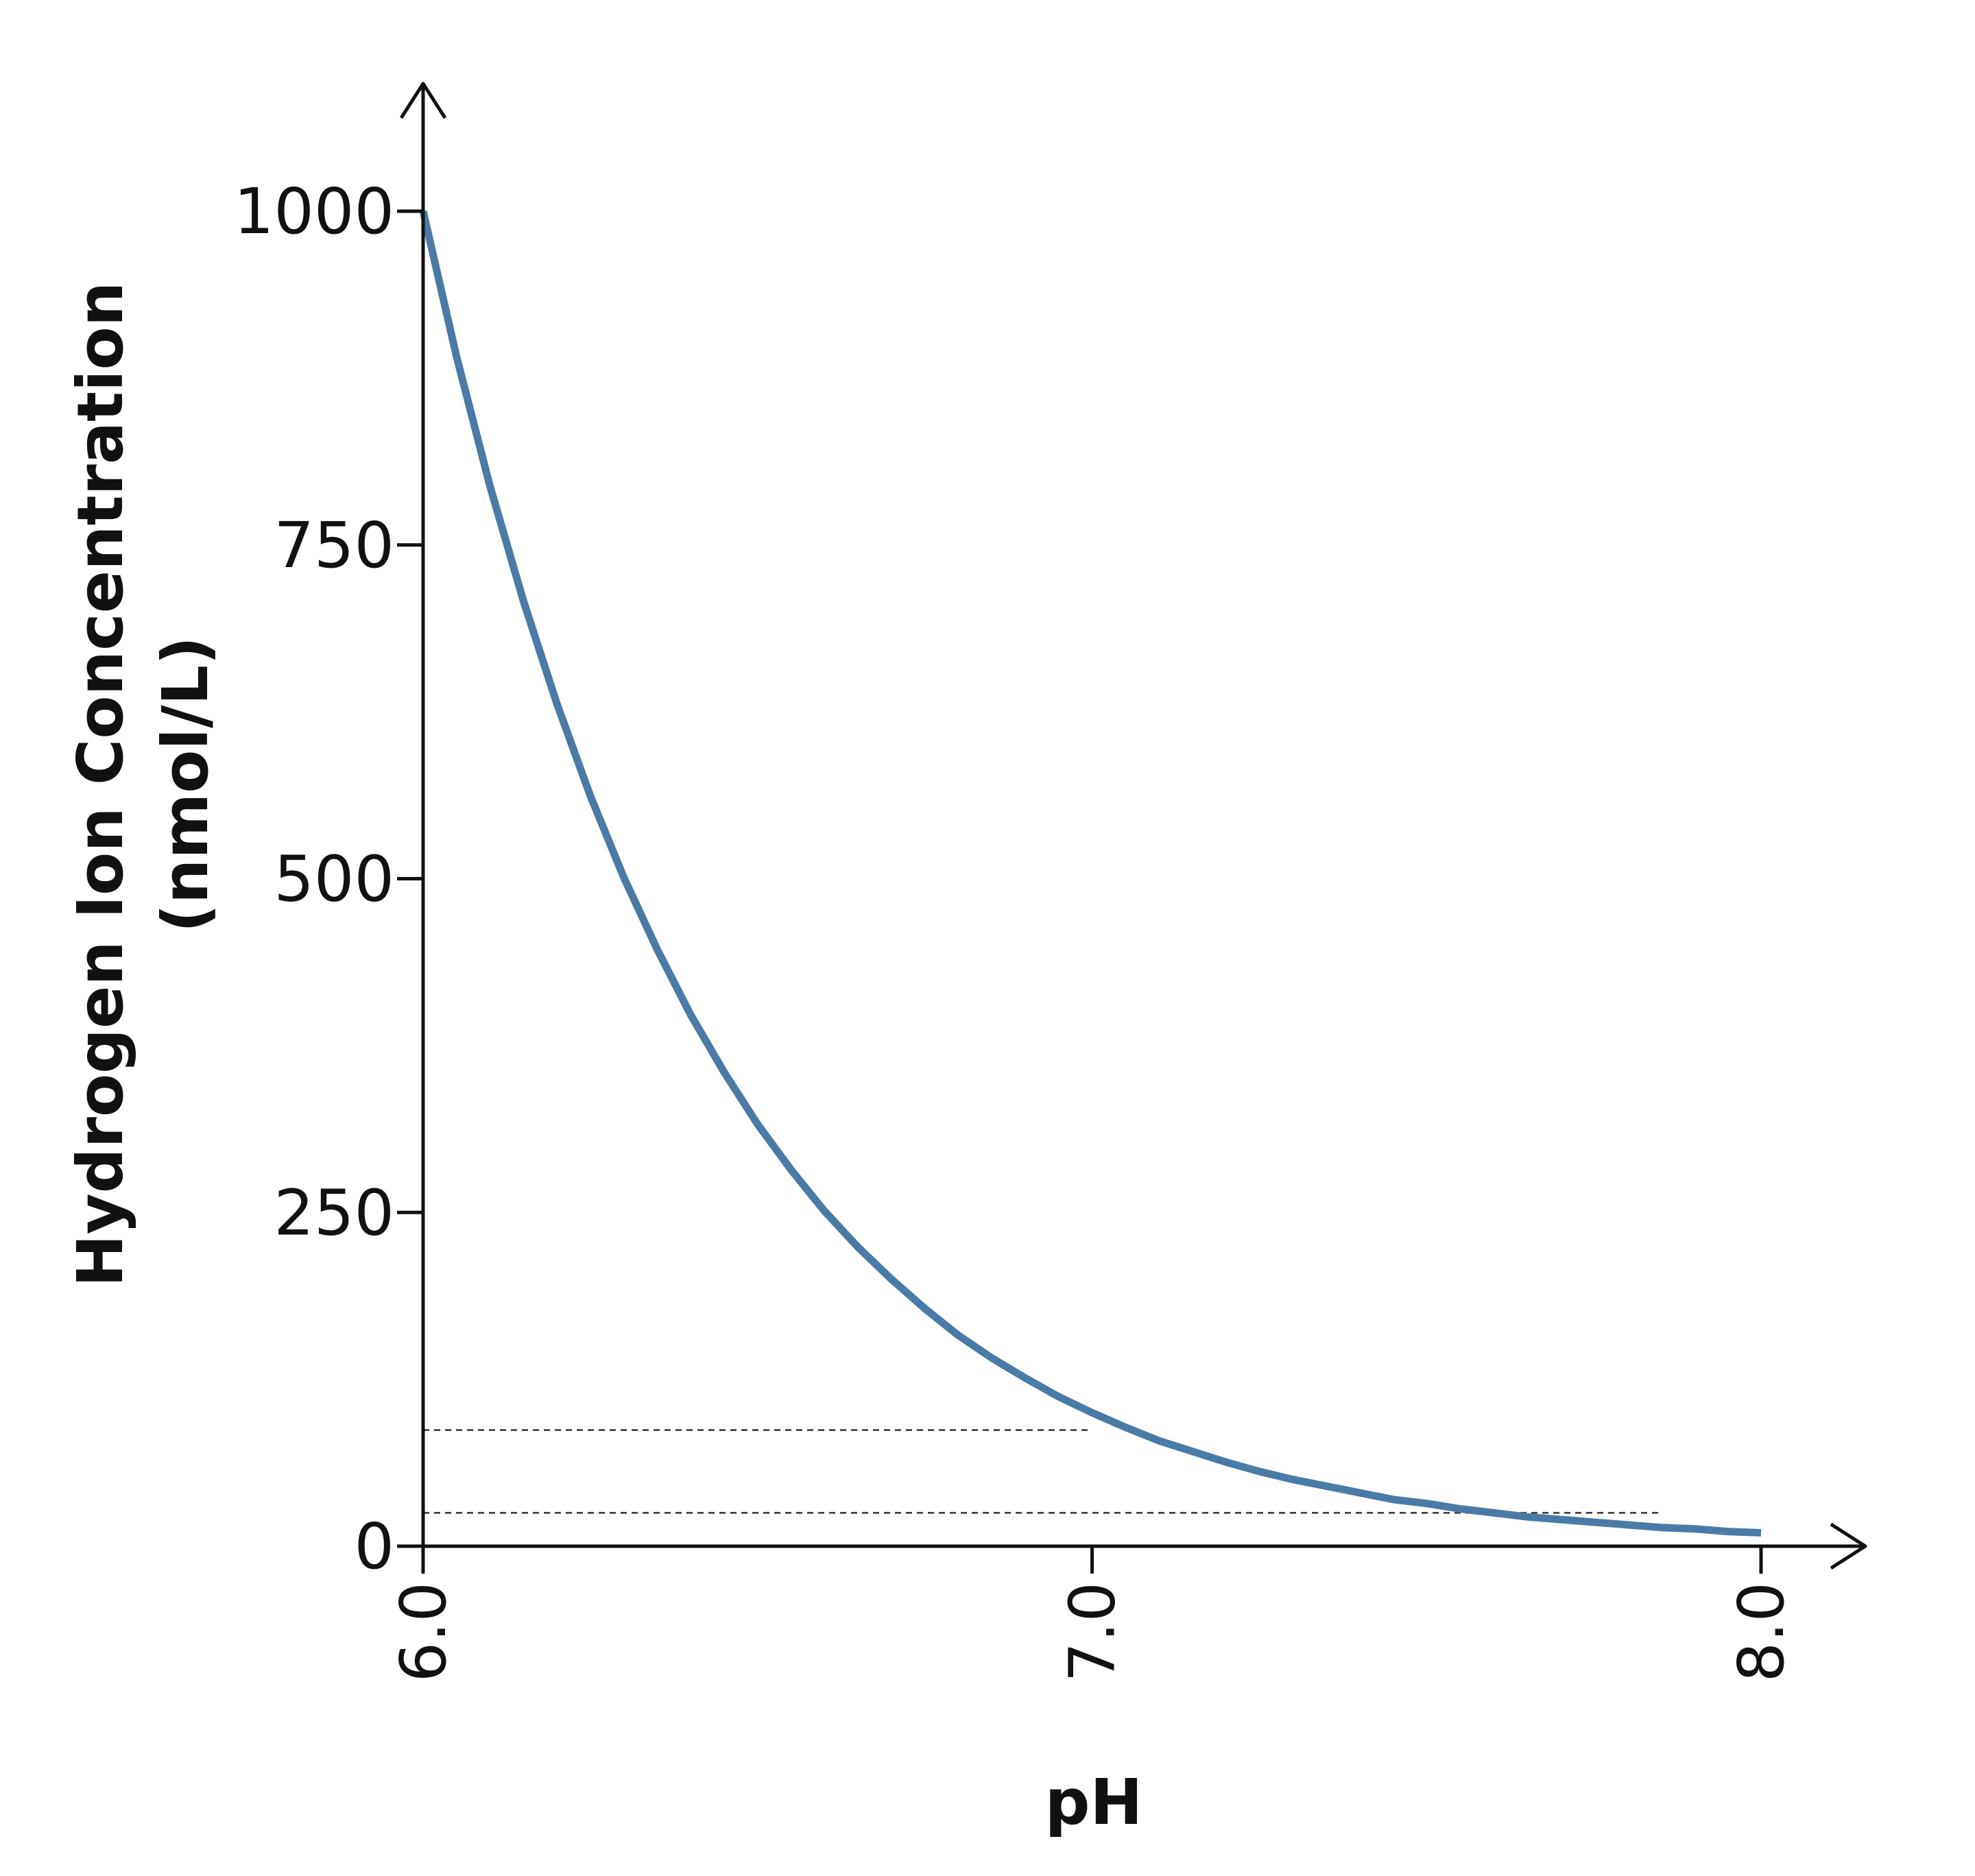 Image resolution: width=1975 pixels, height=1876 pixels. Describe the element at coordinates (1094, 1802) in the screenshot. I see `x-axis-title: pH` at that location.